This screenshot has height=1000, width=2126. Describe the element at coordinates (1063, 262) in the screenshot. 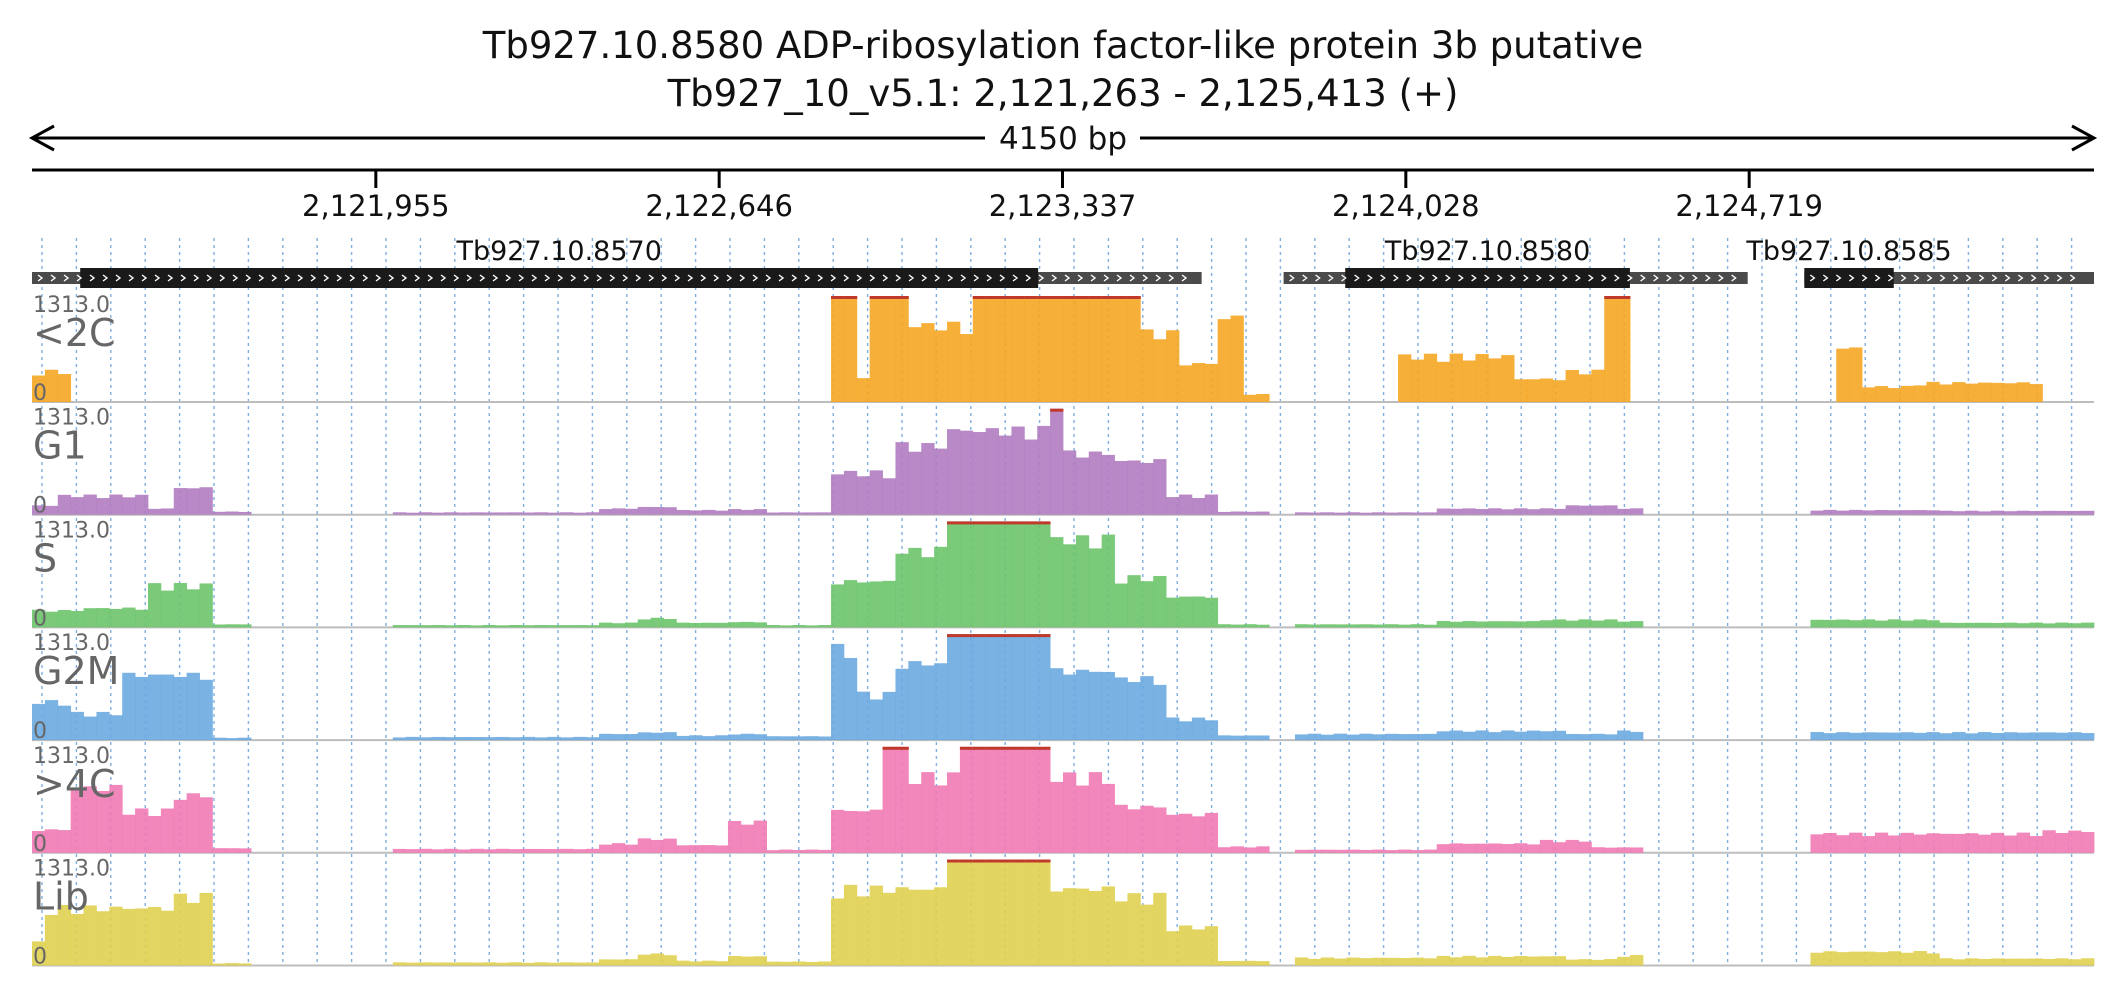

I see `gene-models: Tb927.10.8570 Tb927.10.8580 Tb927.10.8585` at that location.